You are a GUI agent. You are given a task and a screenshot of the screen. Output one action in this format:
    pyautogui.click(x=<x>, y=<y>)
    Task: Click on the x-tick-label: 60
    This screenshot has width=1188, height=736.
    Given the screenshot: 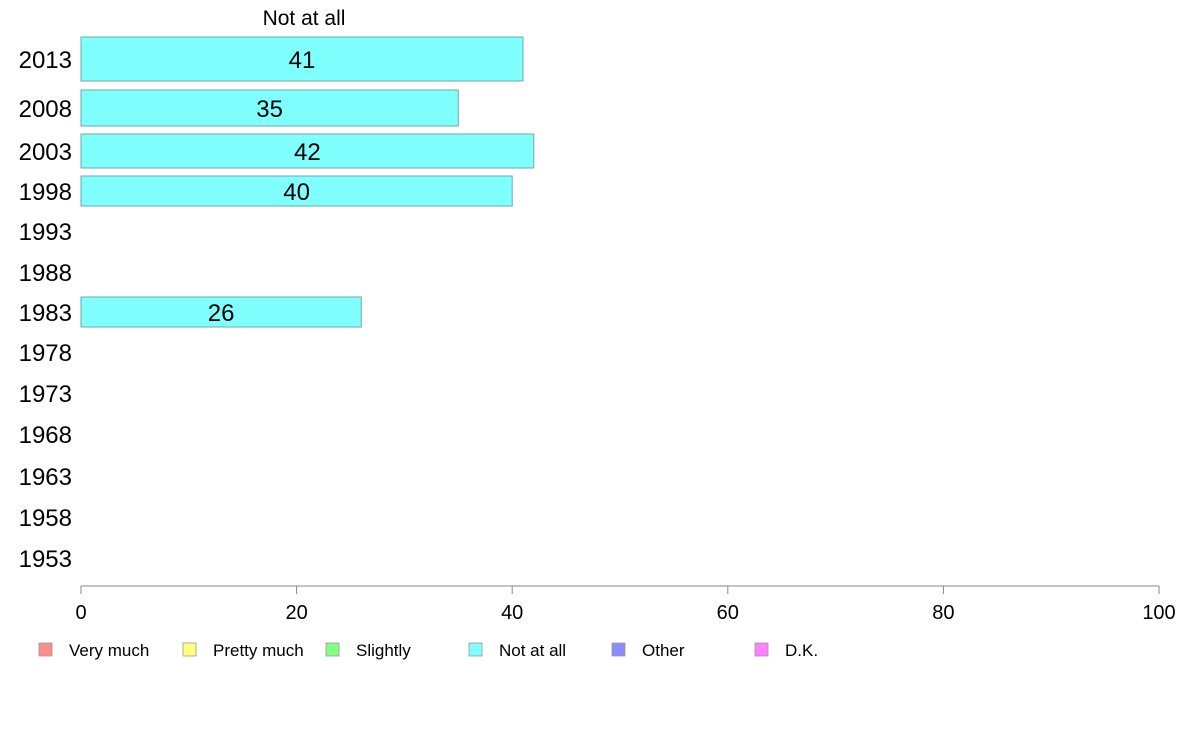 What is the action you would take?
    pyautogui.click(x=728, y=613)
    